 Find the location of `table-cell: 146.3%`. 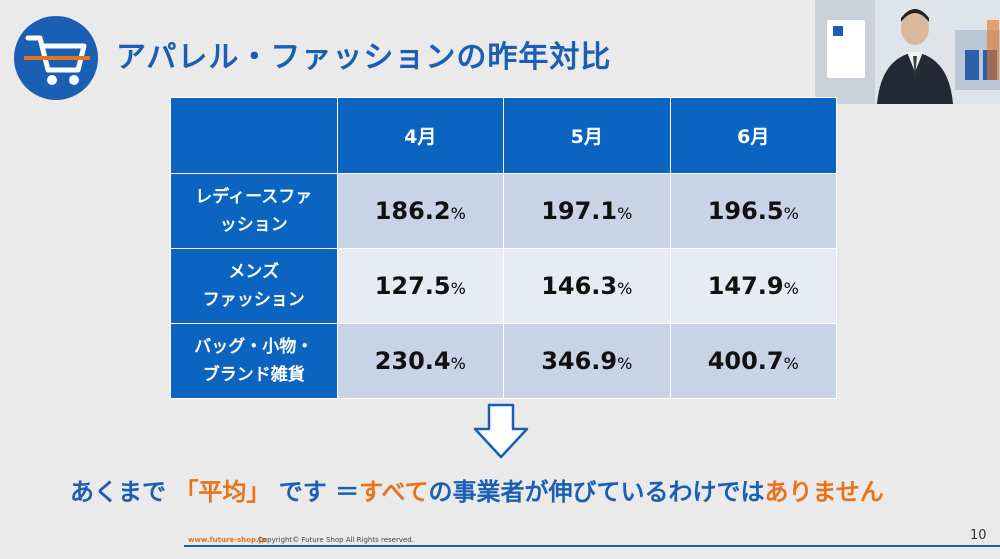

table-cell: 146.3% is located at coordinates (587, 286).